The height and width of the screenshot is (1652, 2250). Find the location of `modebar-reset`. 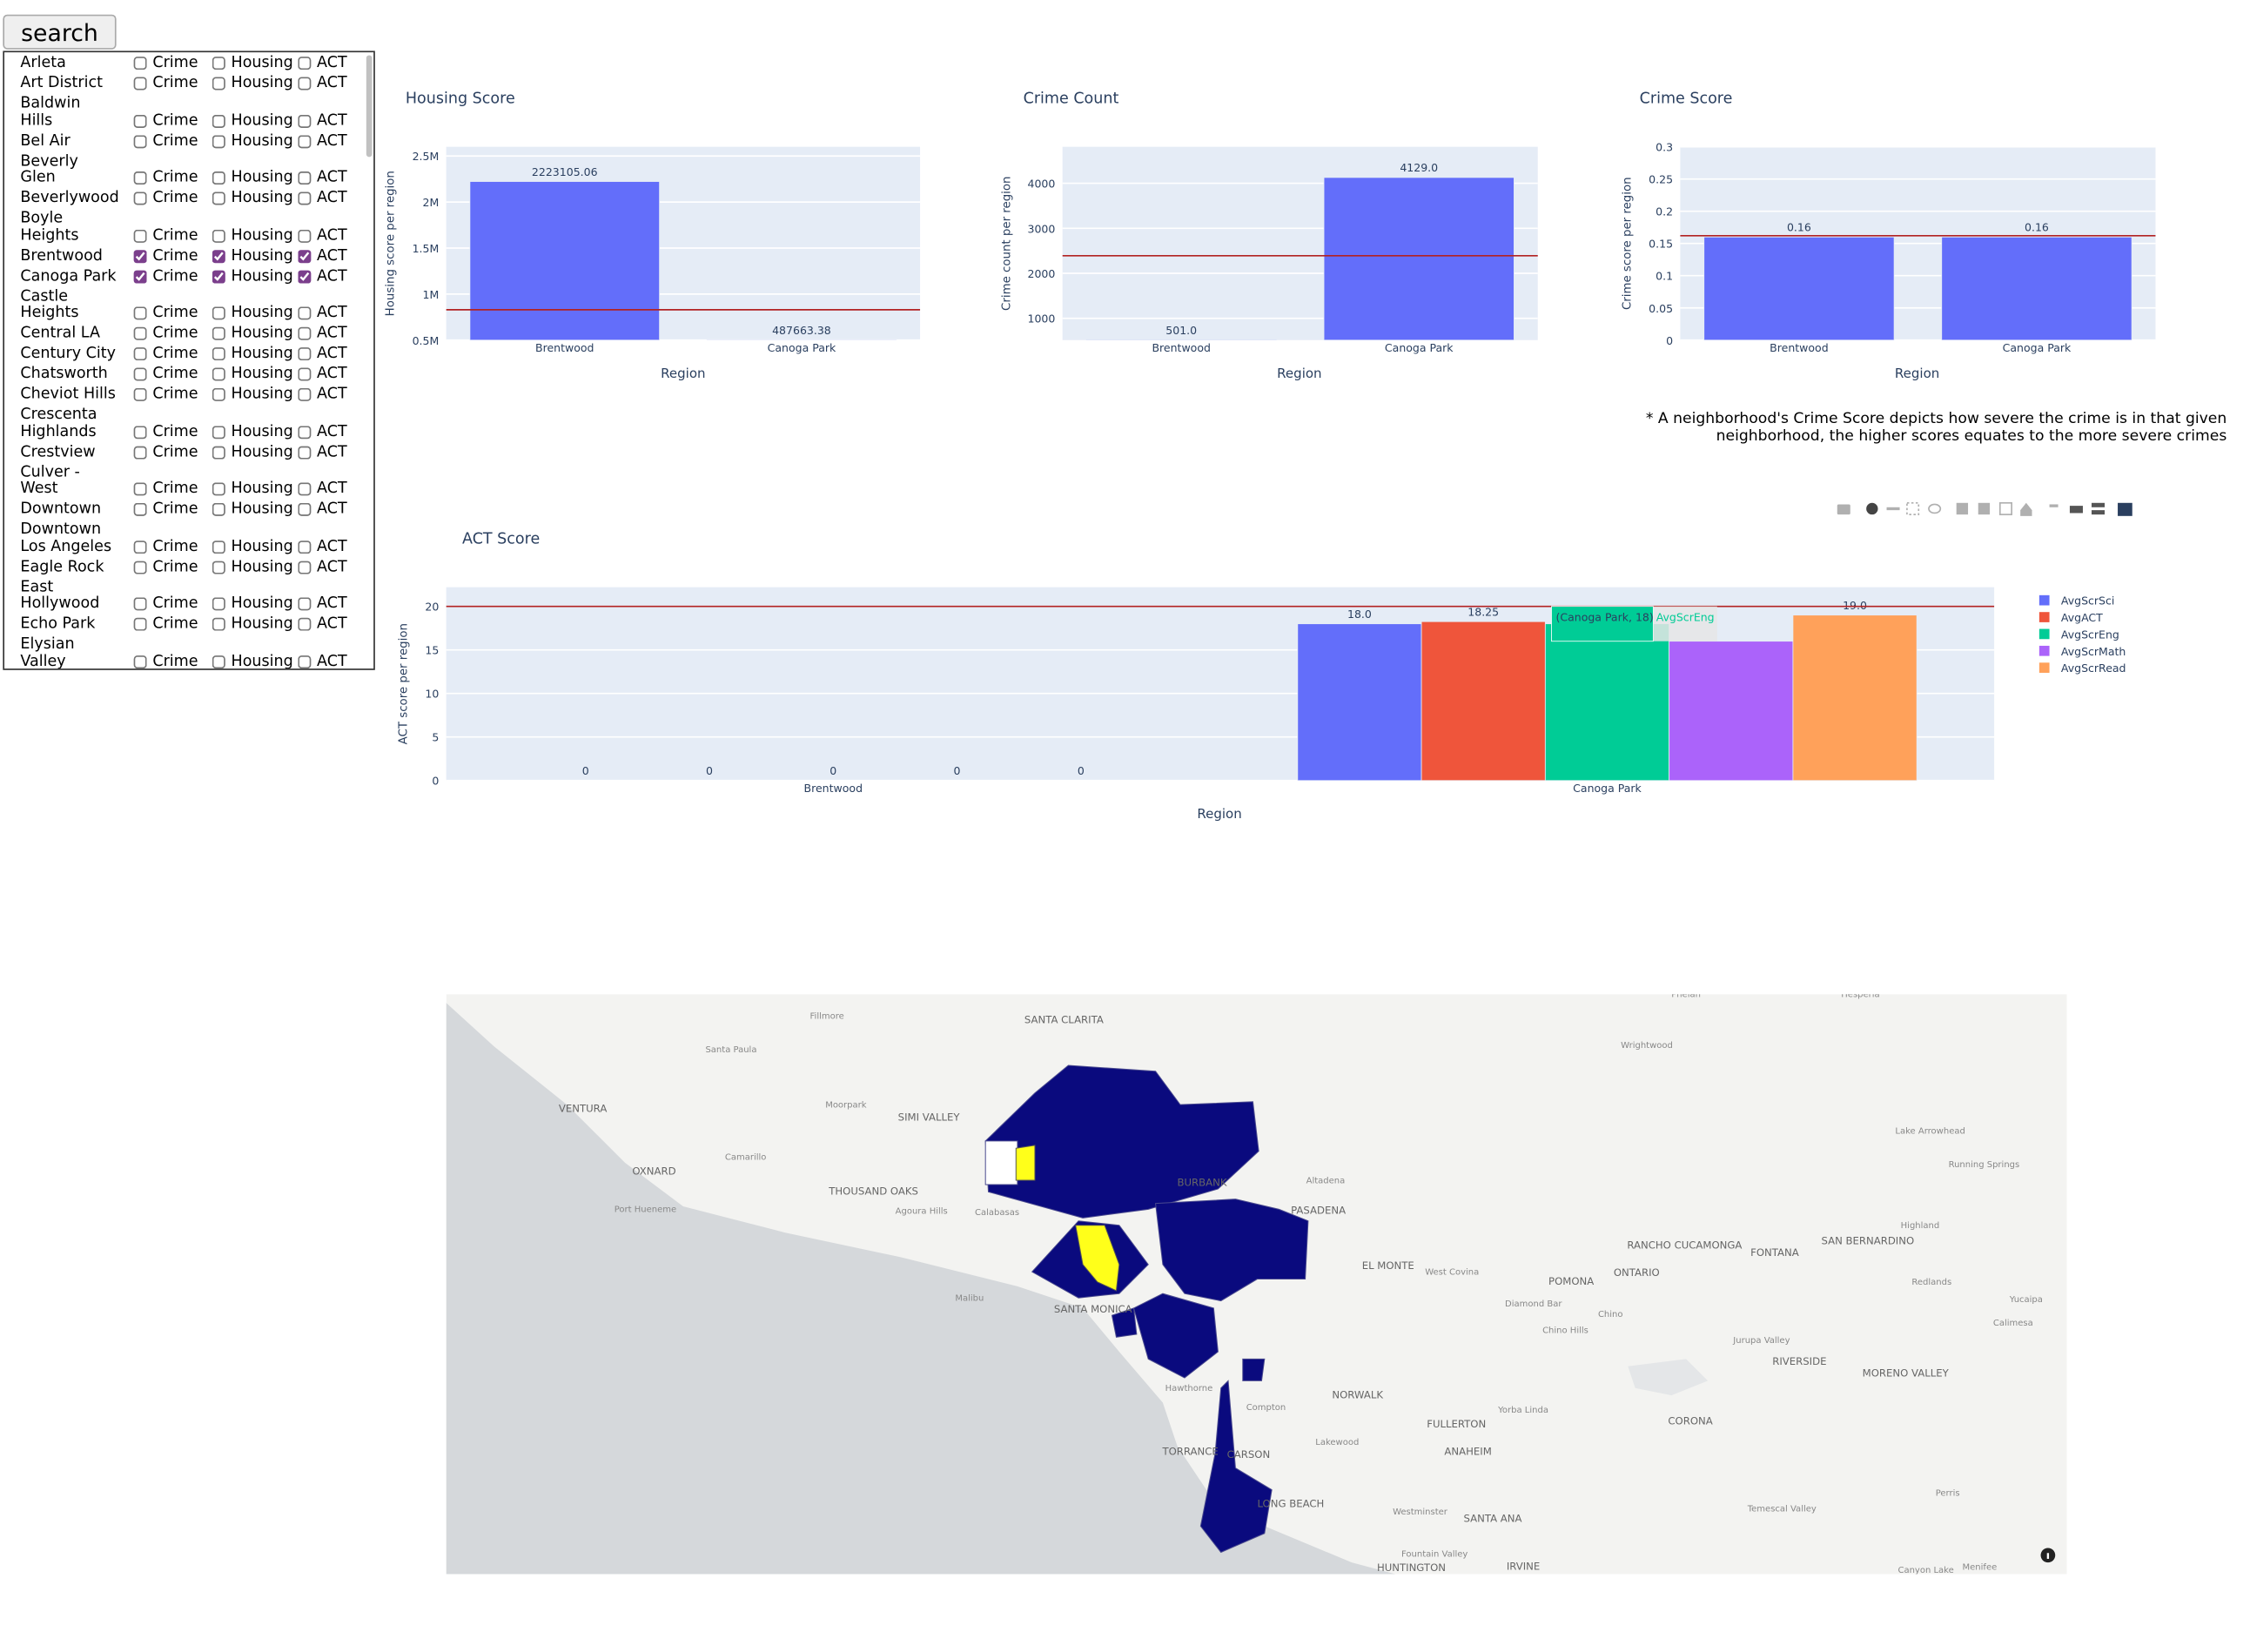

modebar-reset is located at coordinates (2026, 509).